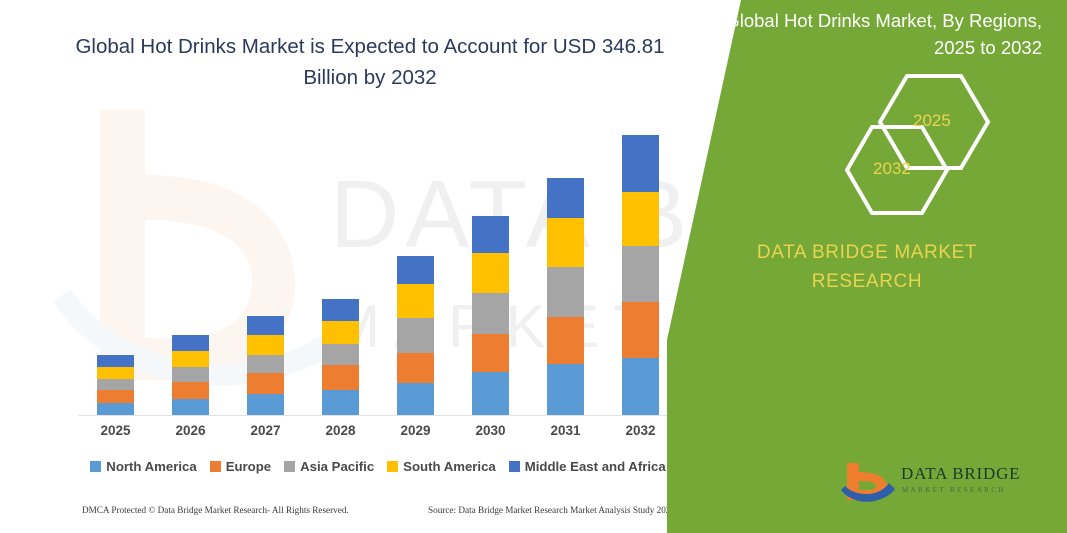 The width and height of the screenshot is (1067, 533). I want to click on x-axis-labels: 2025 2026 2027 2028 2029 2030 2031 2032, so click(378, 434).